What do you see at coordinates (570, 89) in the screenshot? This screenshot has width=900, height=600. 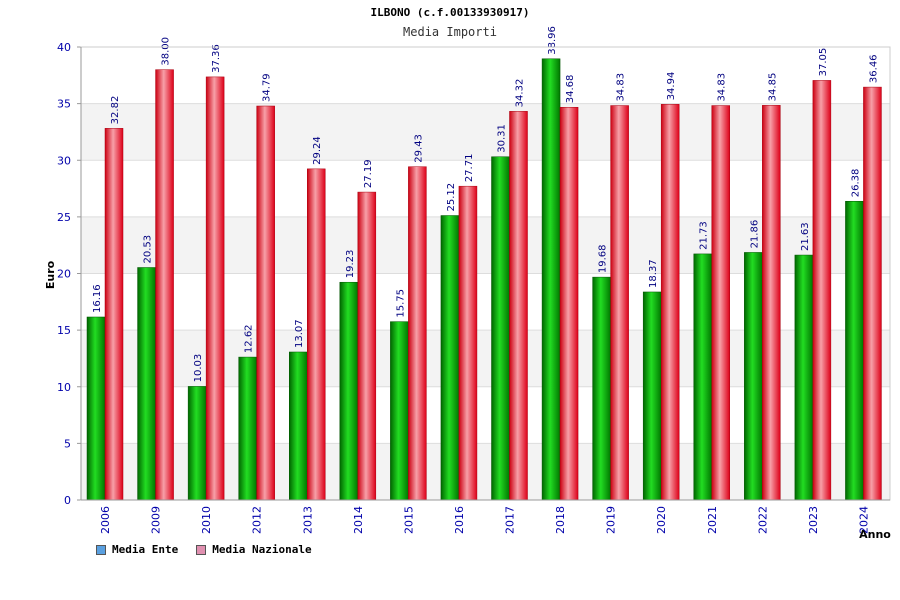 I see `data-label: 34.68` at bounding box center [570, 89].